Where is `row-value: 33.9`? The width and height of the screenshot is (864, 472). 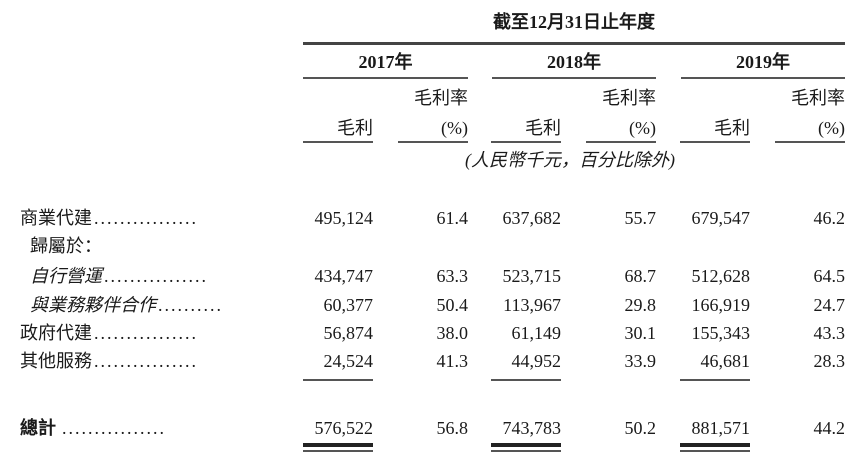
row-value: 33.9 is located at coordinates (640, 361).